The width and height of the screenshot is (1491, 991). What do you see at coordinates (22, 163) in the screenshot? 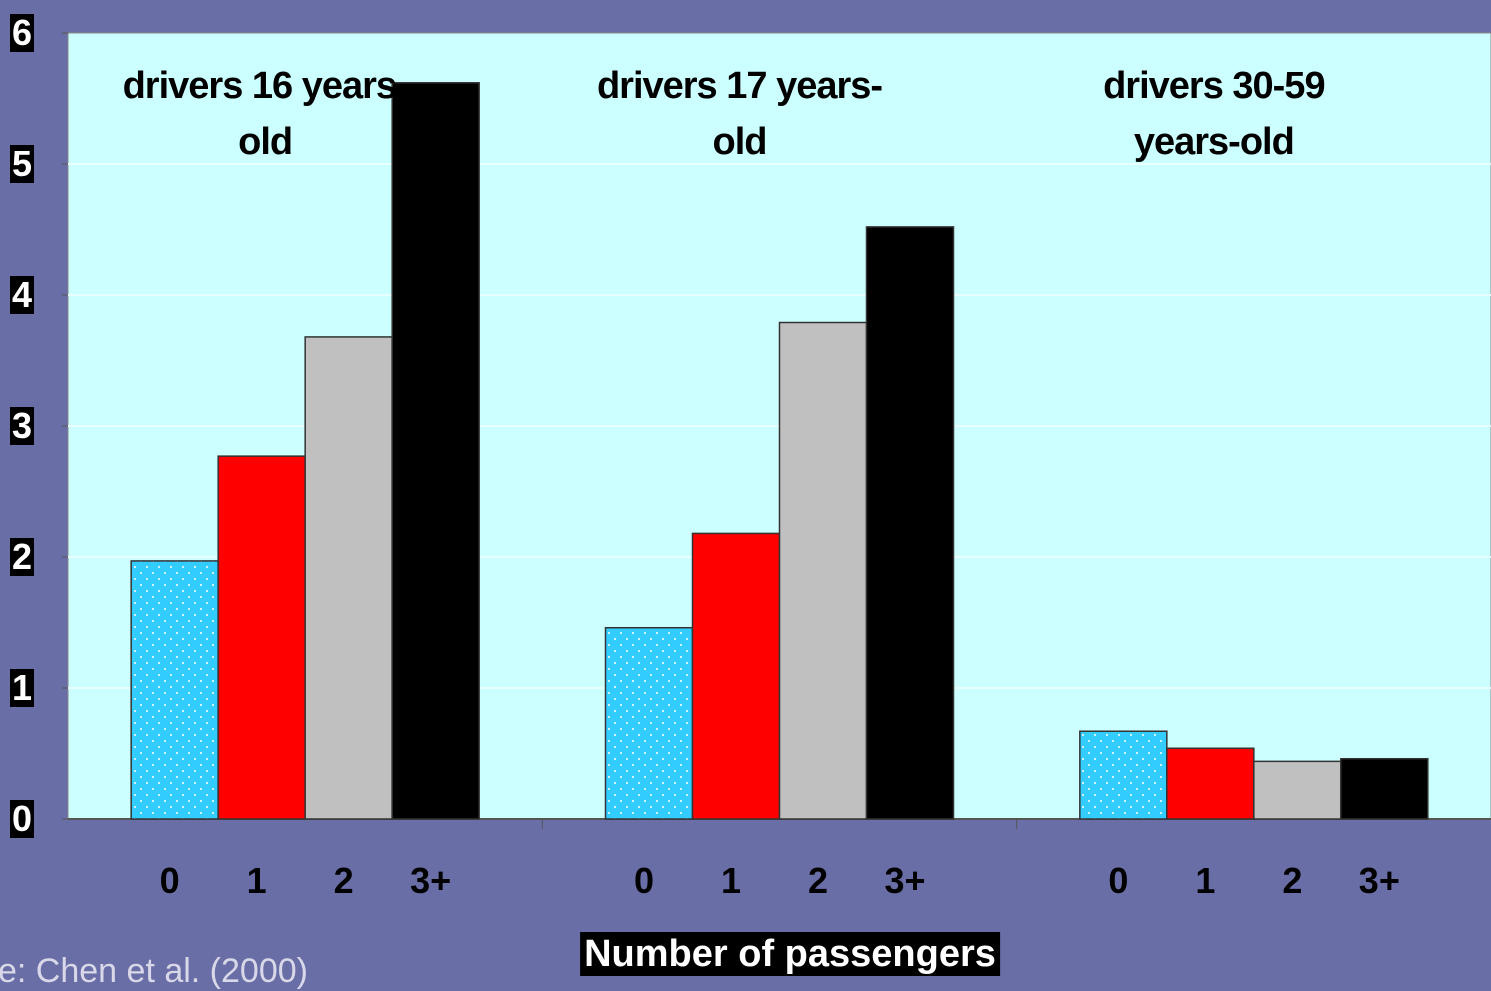
I see `y-tick-label: 5` at bounding box center [22, 163].